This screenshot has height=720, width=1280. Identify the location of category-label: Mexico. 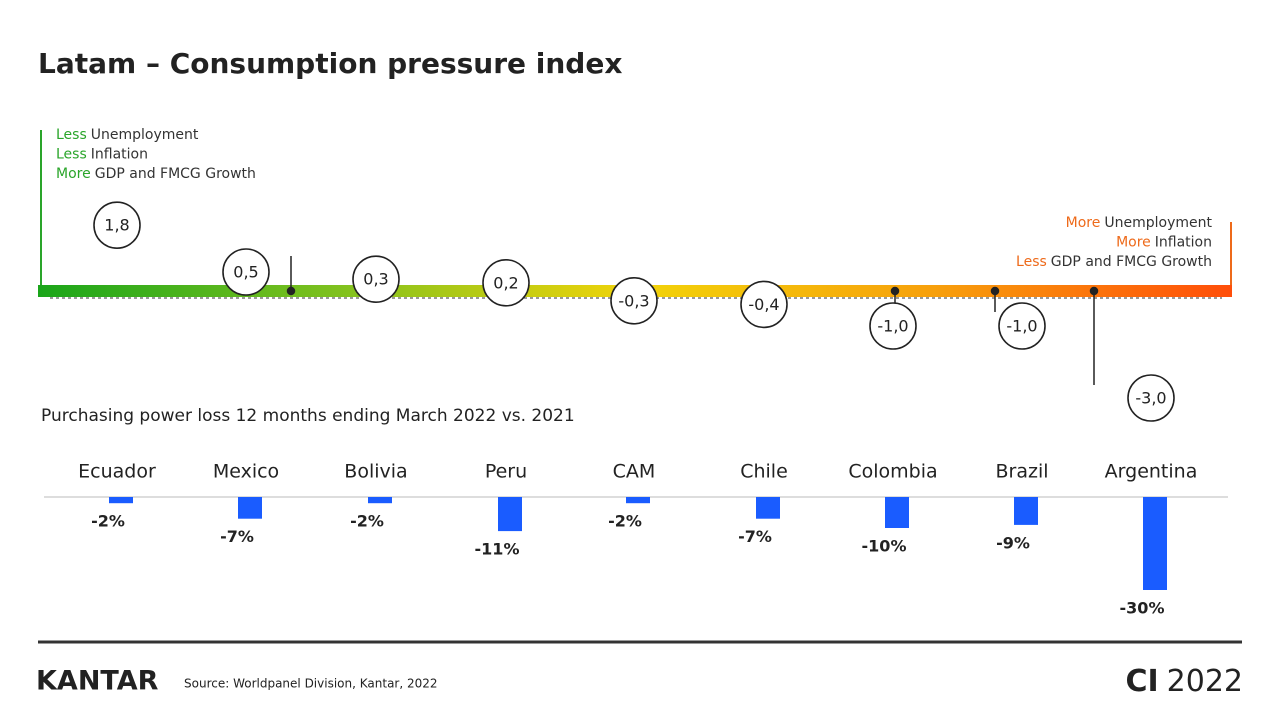
(246, 472).